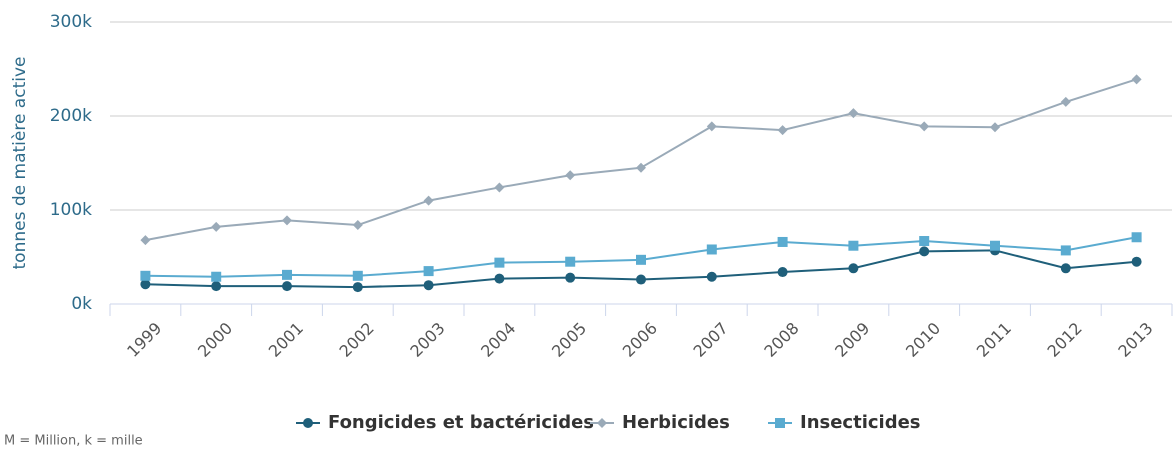  What do you see at coordinates (71, 116) in the screenshot?
I see `y-tick-label: 200k` at bounding box center [71, 116].